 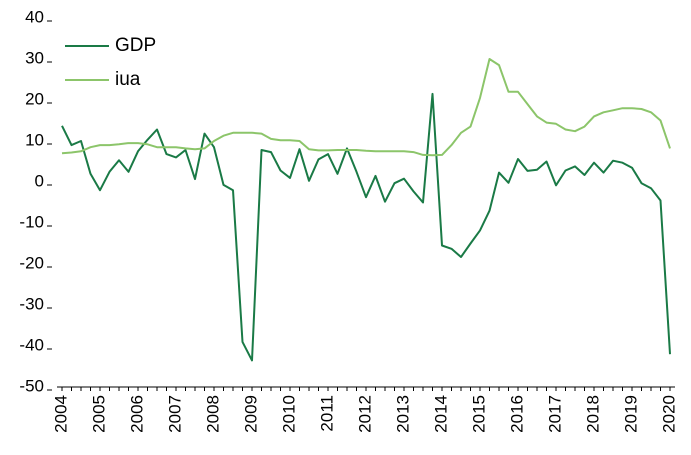 What do you see at coordinates (668, 414) in the screenshot?
I see `x-tick-label: 2020` at bounding box center [668, 414].